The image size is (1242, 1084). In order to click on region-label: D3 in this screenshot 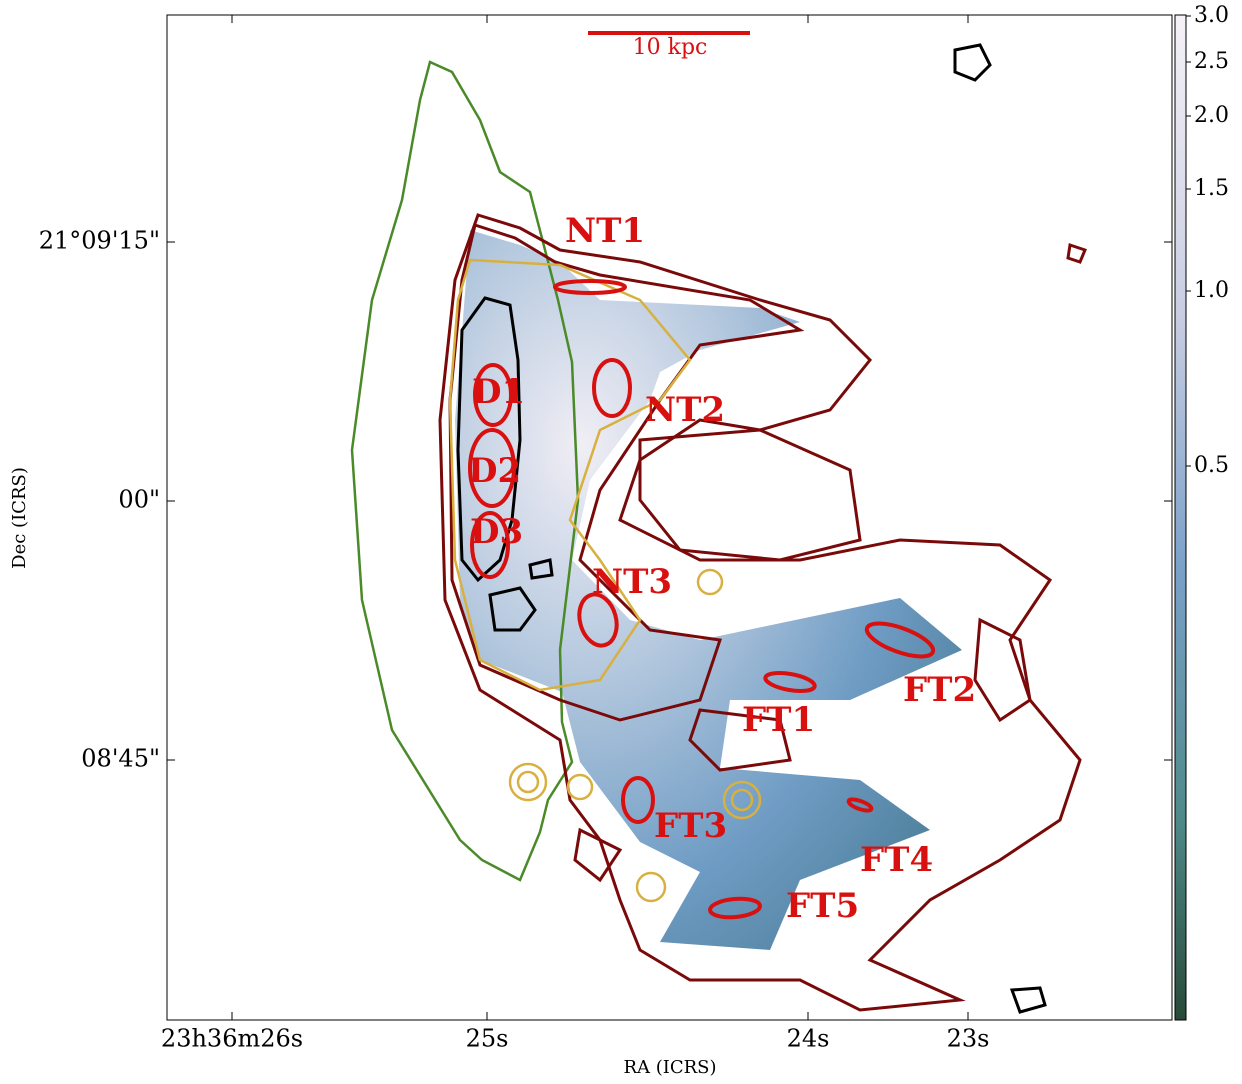, I will do `click(496, 532)`.